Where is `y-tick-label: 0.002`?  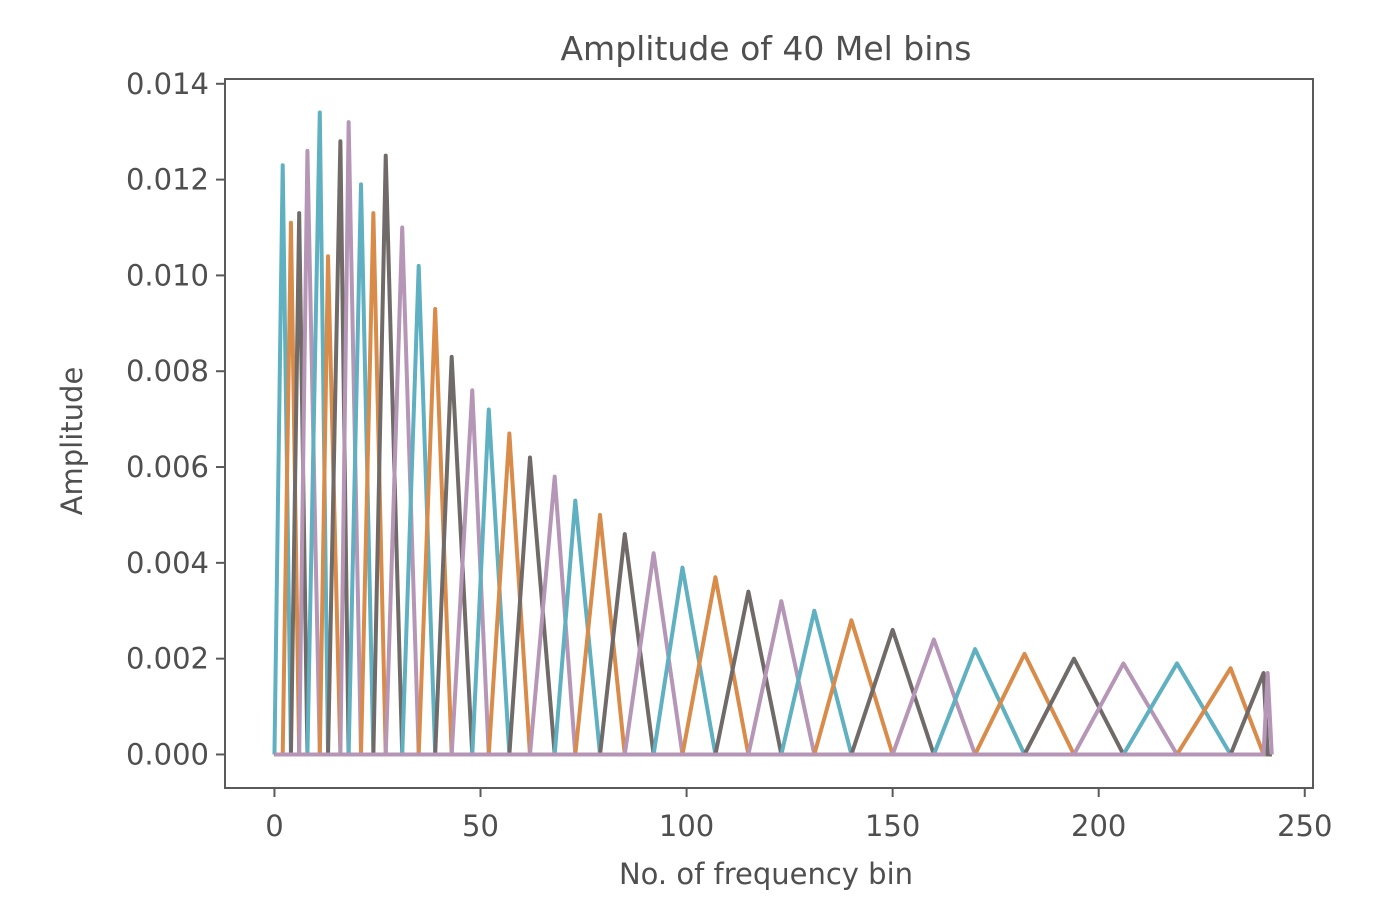 y-tick-label: 0.002 is located at coordinates (167, 659).